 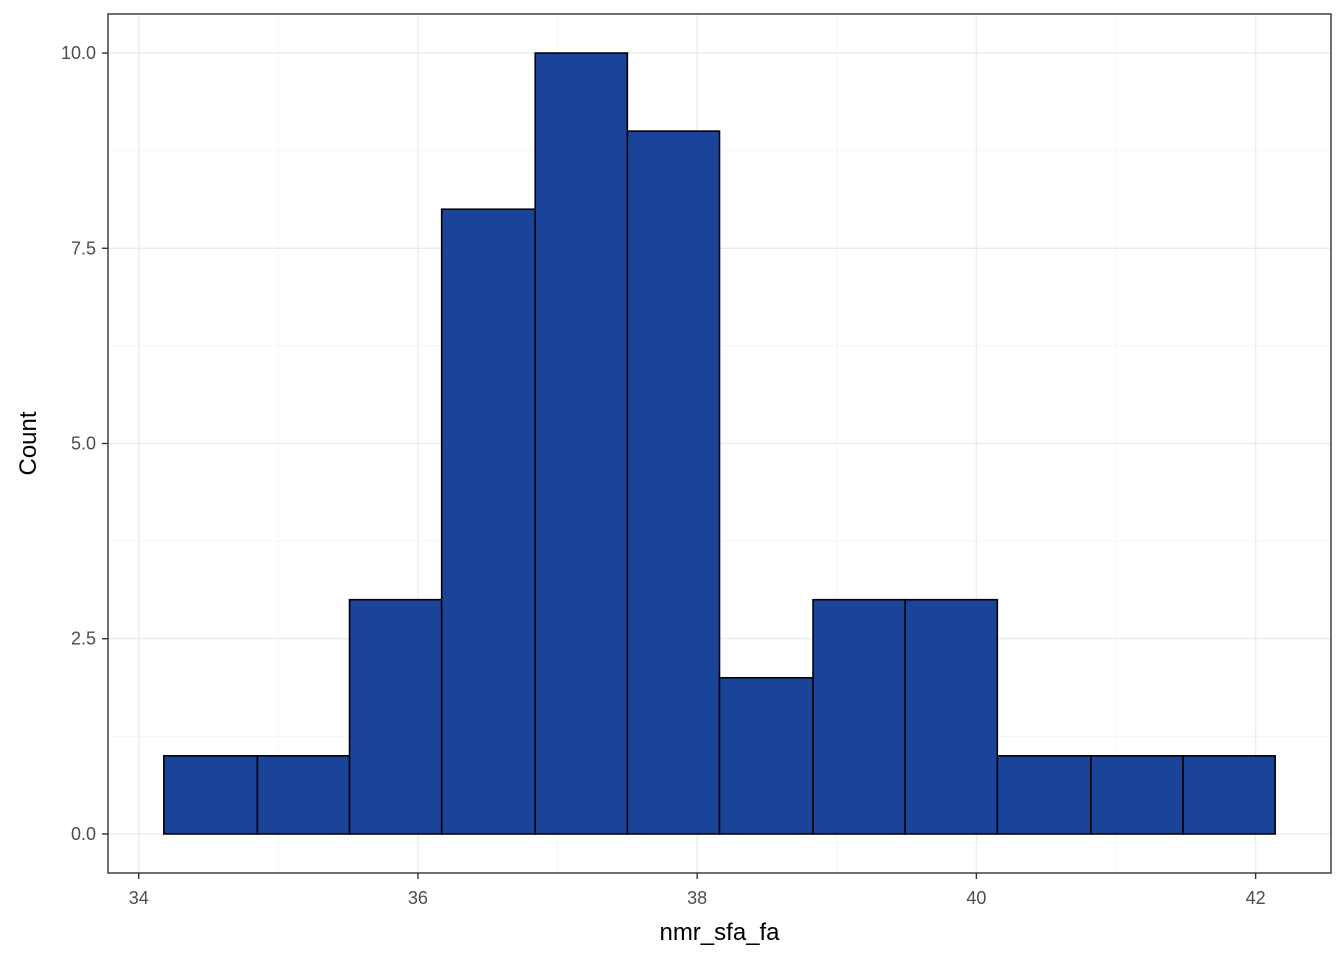 I want to click on x-tick-label: 40, so click(x=976, y=898).